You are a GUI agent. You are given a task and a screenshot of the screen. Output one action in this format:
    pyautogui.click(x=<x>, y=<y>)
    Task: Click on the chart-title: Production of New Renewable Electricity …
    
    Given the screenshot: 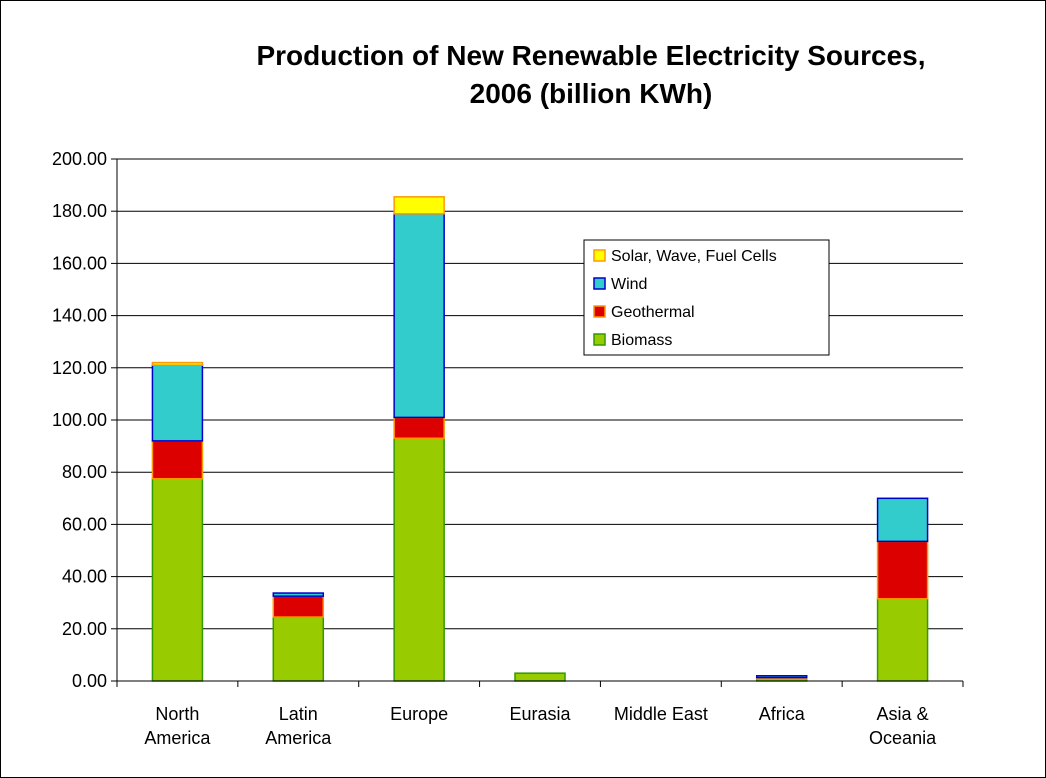 What is the action you would take?
    pyautogui.click(x=591, y=75)
    